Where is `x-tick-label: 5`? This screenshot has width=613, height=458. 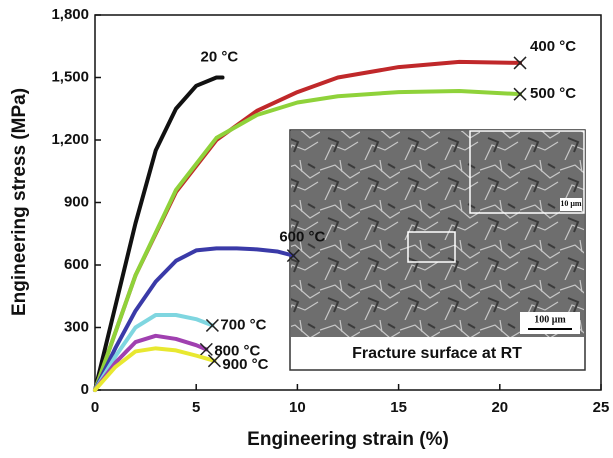
x-tick-label: 5 is located at coordinates (196, 407).